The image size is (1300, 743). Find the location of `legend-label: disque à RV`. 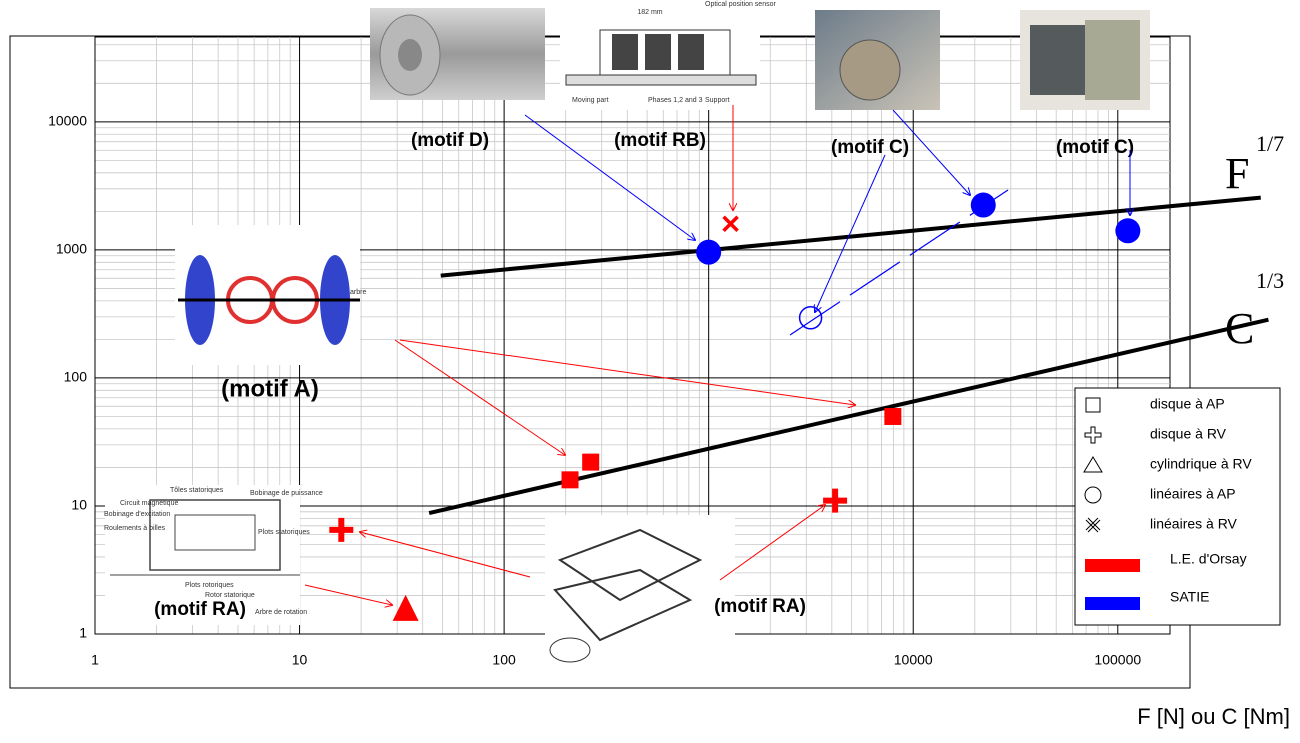

legend-label: disque à RV is located at coordinates (1188, 434).